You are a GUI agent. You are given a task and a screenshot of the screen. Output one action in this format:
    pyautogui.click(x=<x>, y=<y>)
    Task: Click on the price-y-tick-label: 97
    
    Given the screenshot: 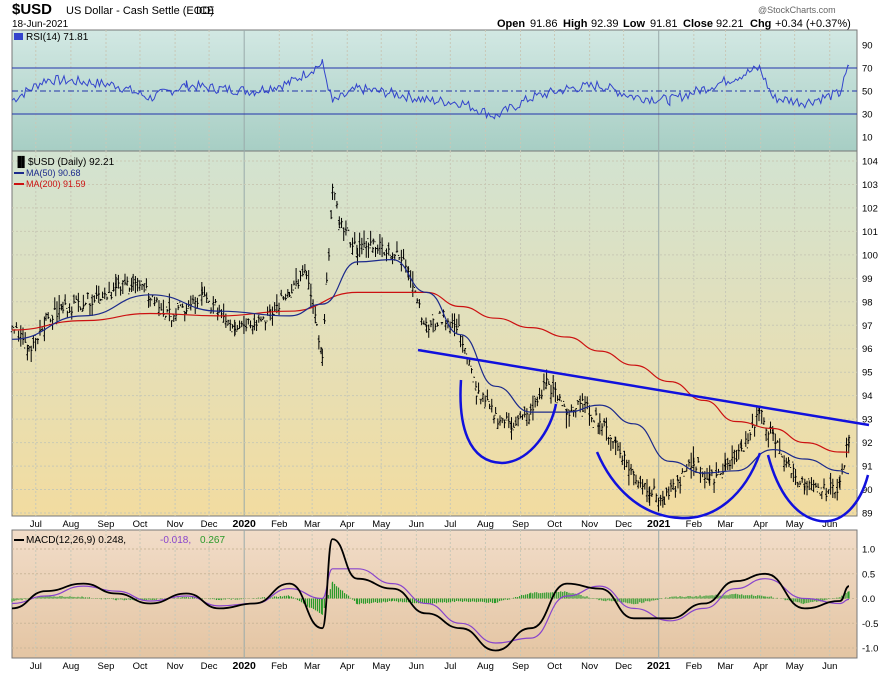 What is the action you would take?
    pyautogui.click(x=867, y=326)
    